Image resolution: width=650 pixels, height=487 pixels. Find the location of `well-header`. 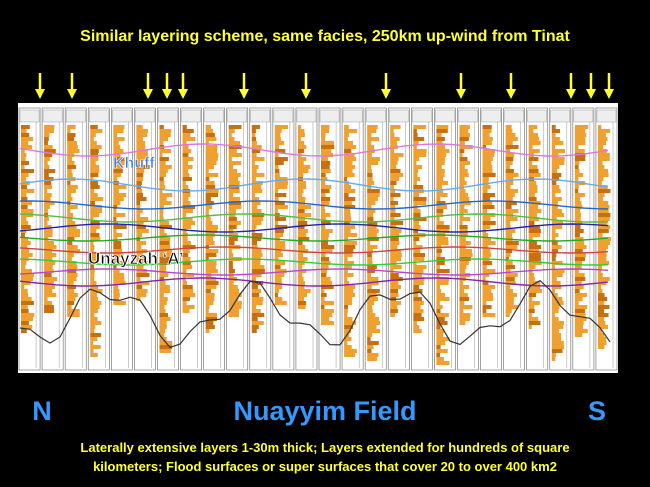

well-header is located at coordinates (191, 116).